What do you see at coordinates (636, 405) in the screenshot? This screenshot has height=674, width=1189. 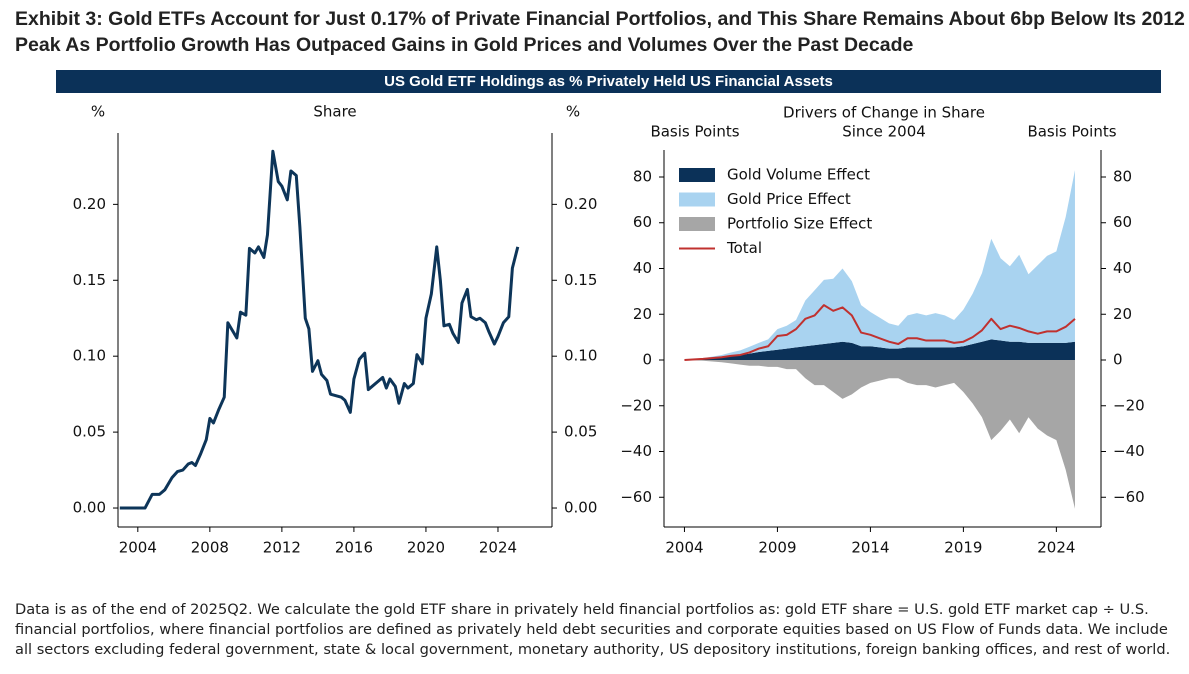 I see `y-tick-label: −20` at bounding box center [636, 405].